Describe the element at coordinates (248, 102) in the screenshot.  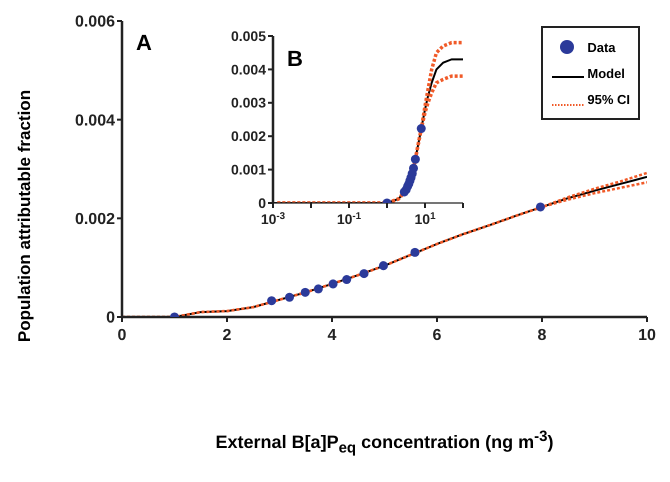
I see `y-tick-label: 0.003` at that location.